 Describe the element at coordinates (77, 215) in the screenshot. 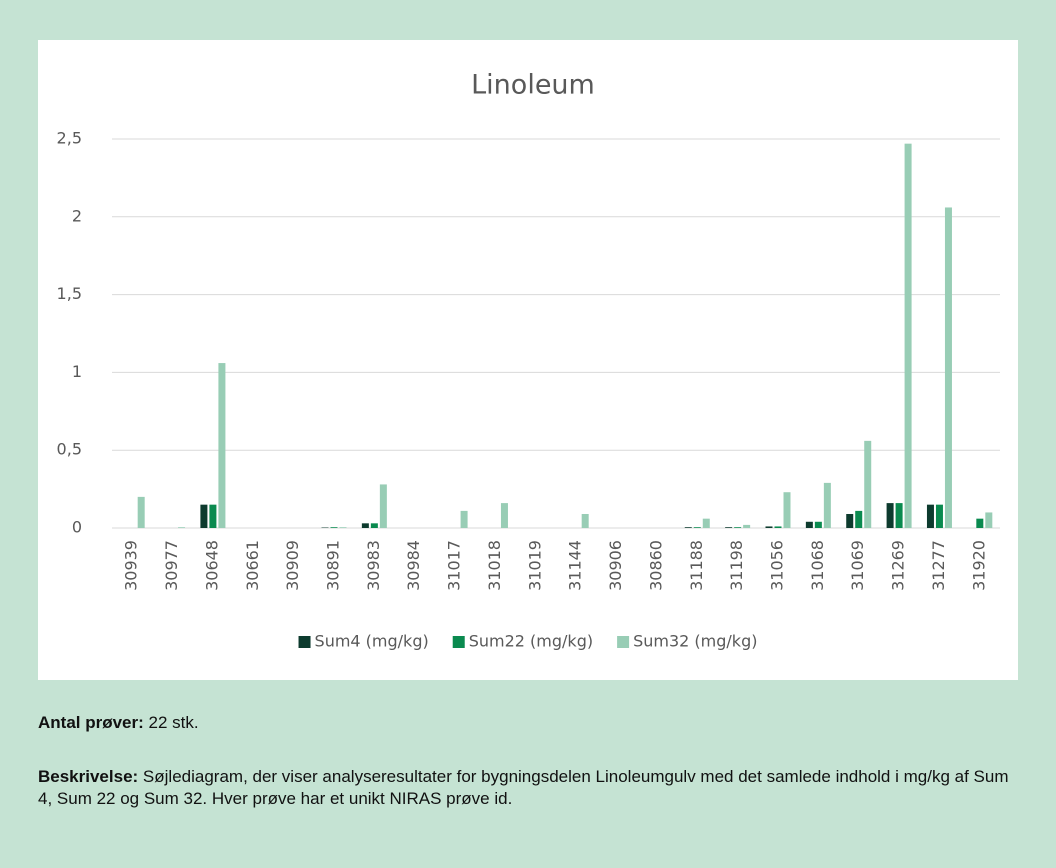

I see `y-tick-label: 2` at that location.